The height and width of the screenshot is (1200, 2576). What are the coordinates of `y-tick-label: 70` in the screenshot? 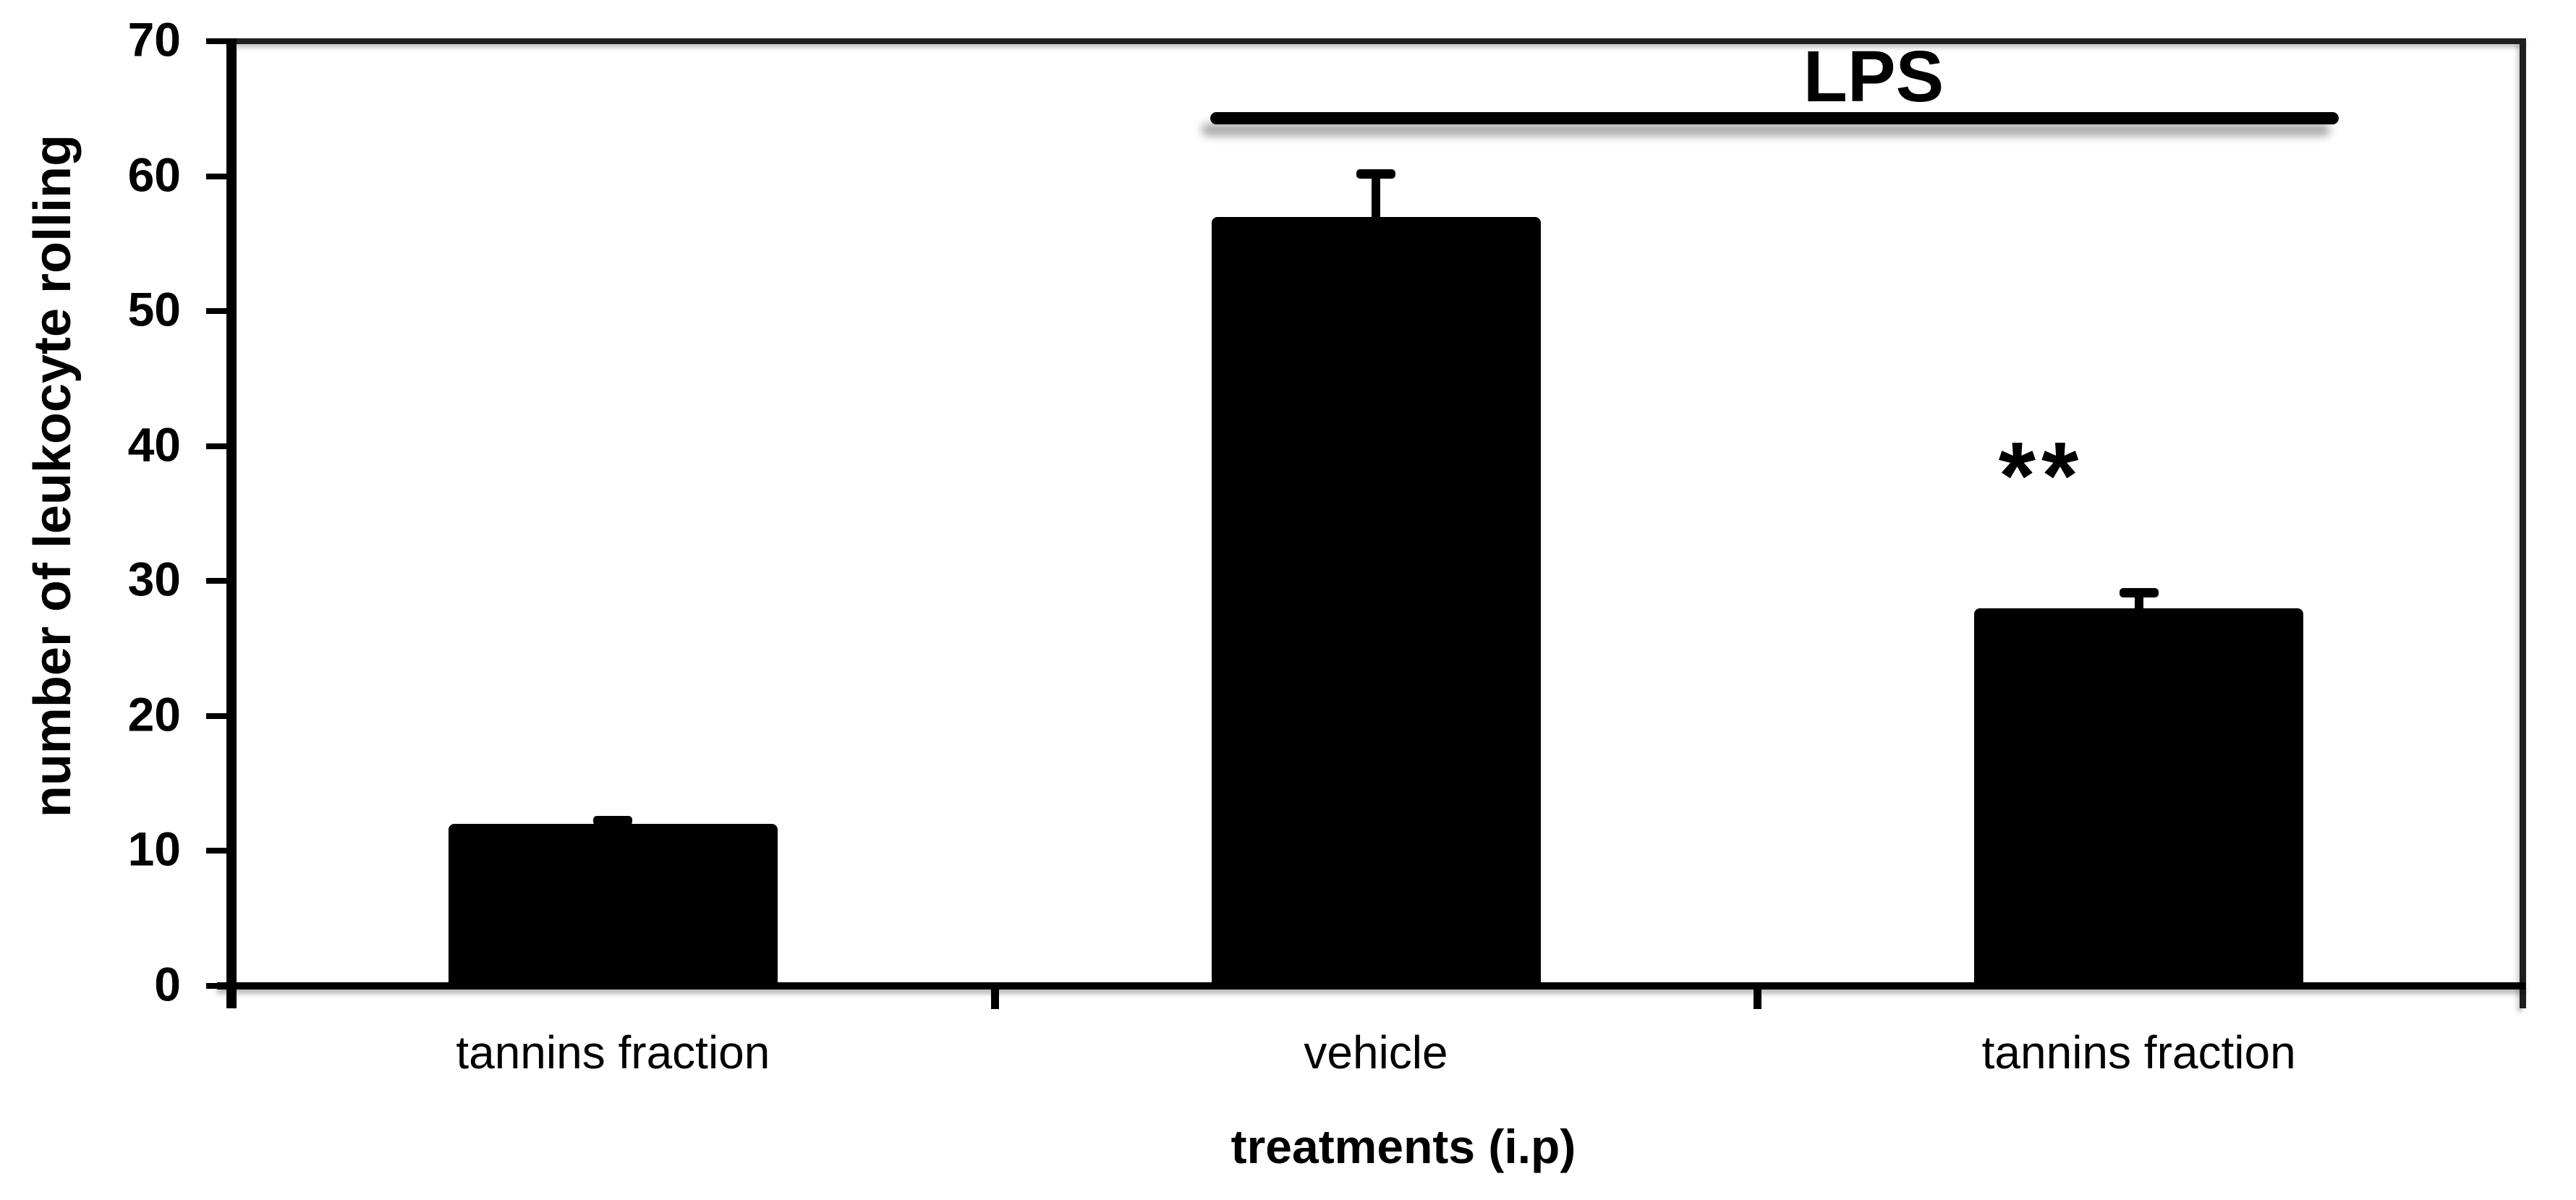 It's located at (154, 39).